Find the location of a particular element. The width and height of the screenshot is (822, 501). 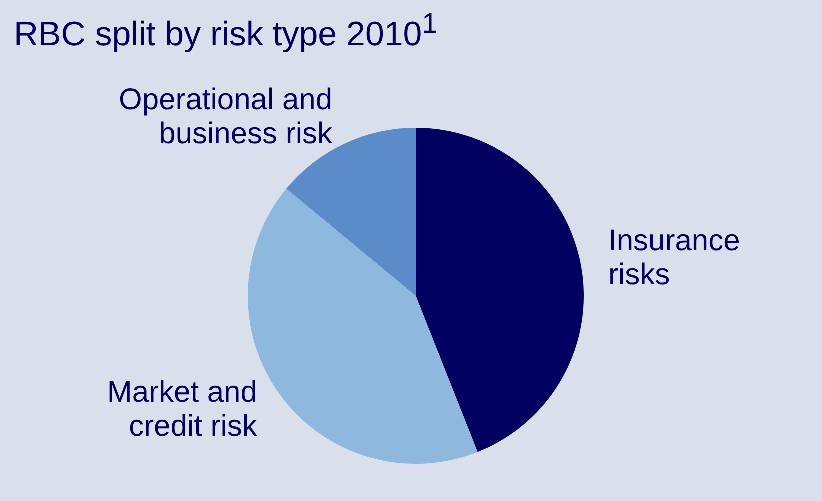

pie-slice is located at coordinates (500, 290).